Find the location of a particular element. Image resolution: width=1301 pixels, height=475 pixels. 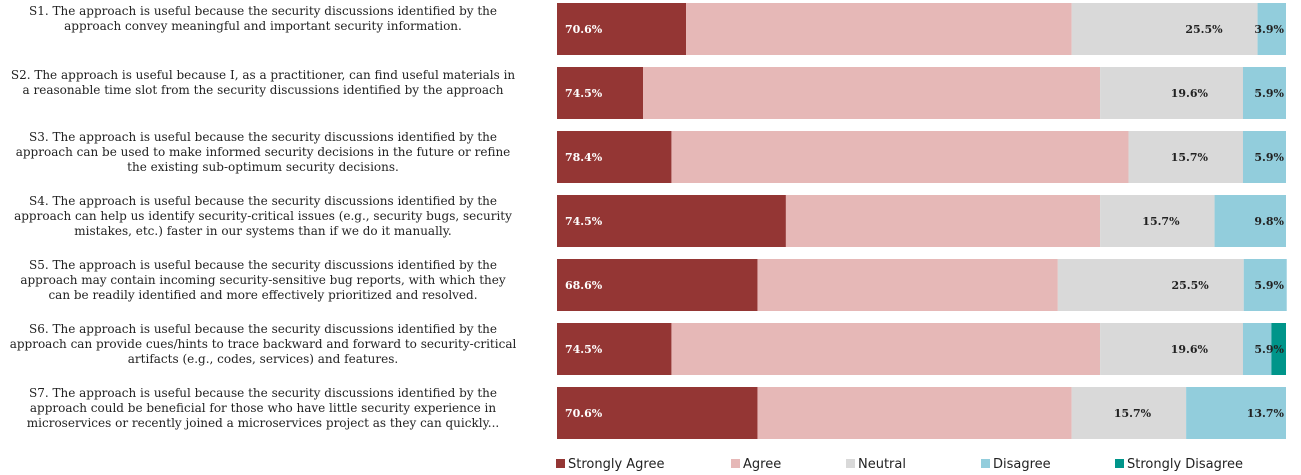

legend-item-strongly-disagree: Strongly Disagree is located at coordinates (1179, 464).